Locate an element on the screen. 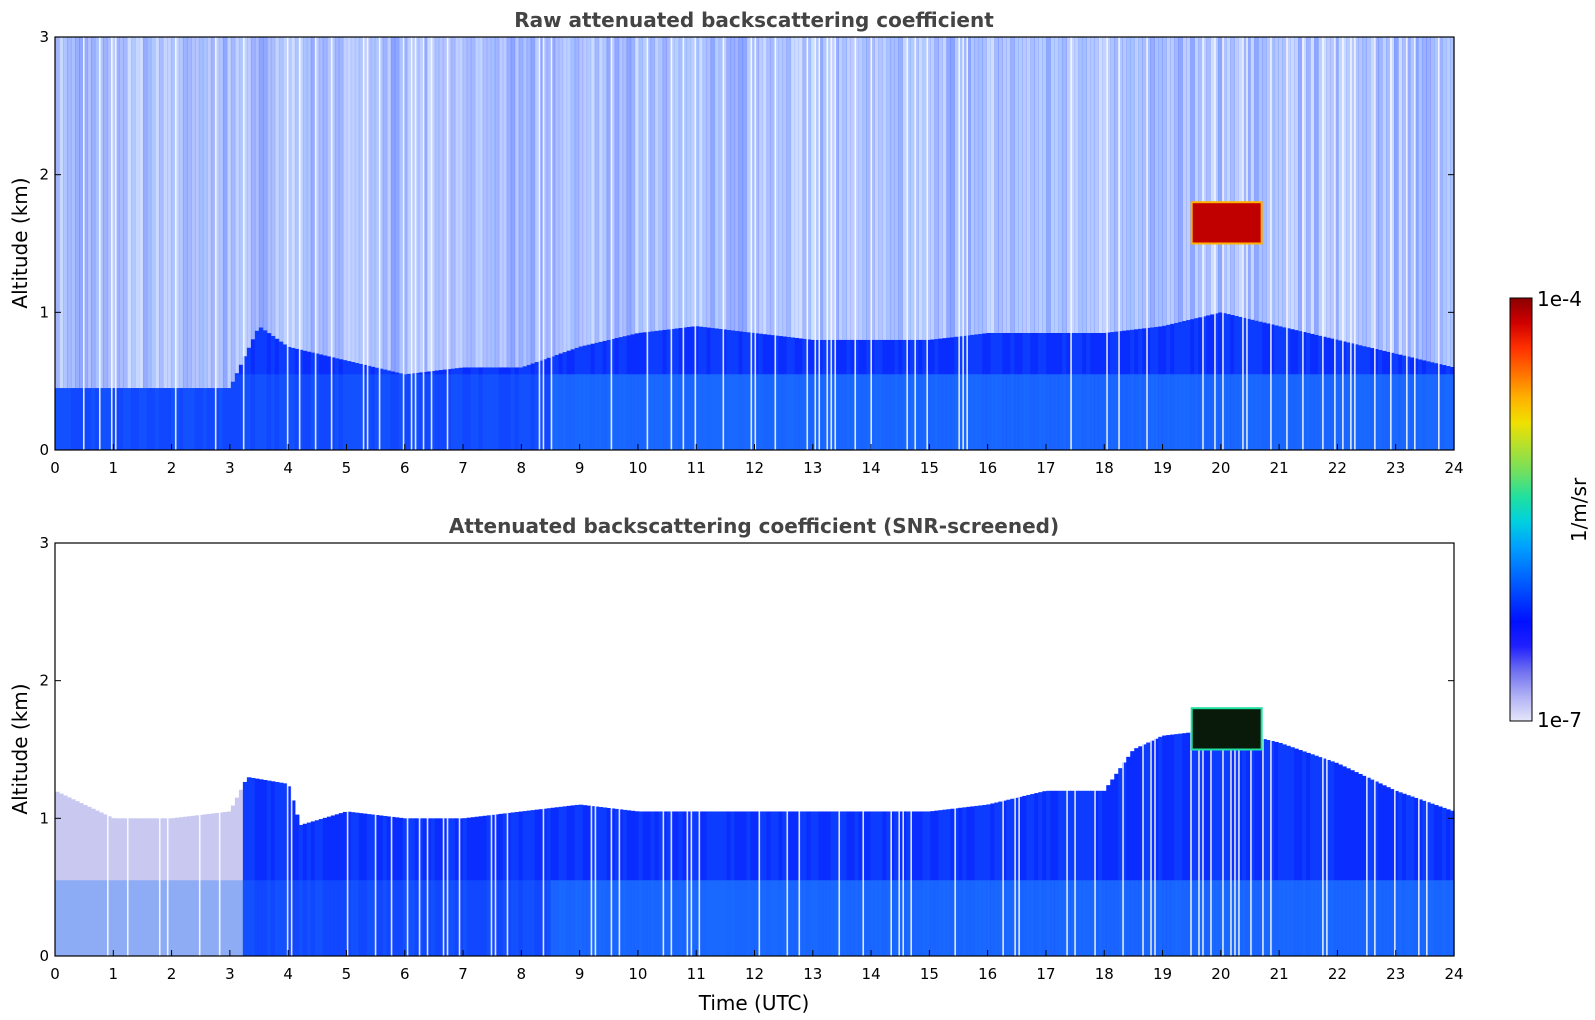 This screenshot has width=1595, height=1020. x-tick-label: 21 is located at coordinates (1279, 468).